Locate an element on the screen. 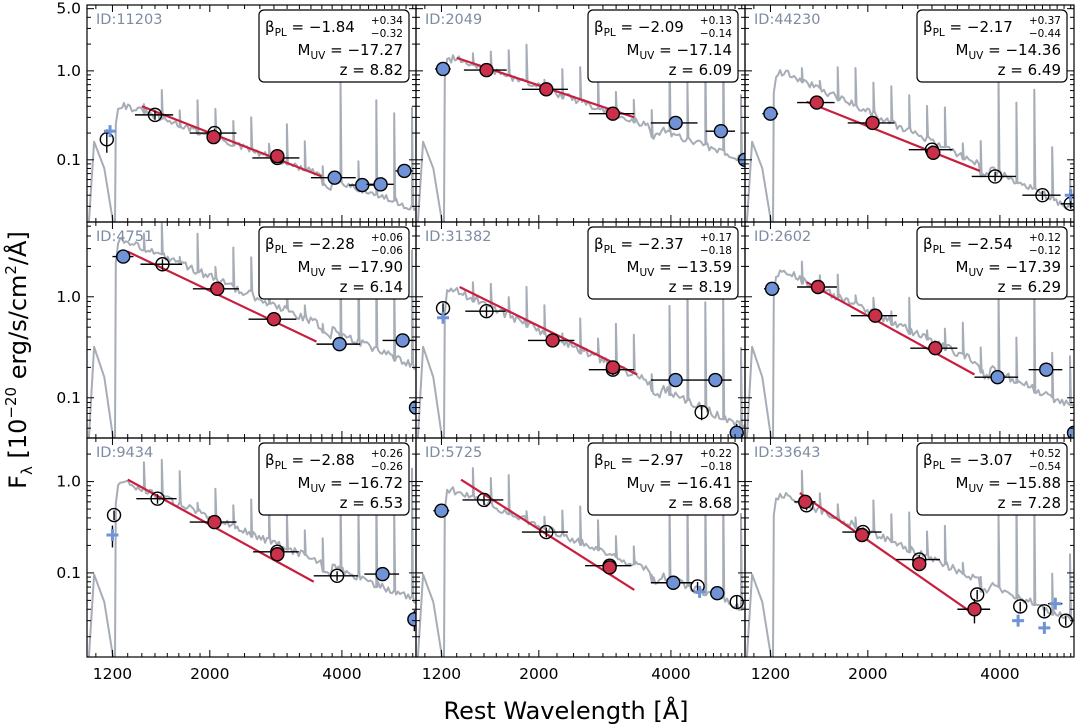 The height and width of the screenshot is (725, 1078). y-tick-label: 1.0 is located at coordinates (68, 482).